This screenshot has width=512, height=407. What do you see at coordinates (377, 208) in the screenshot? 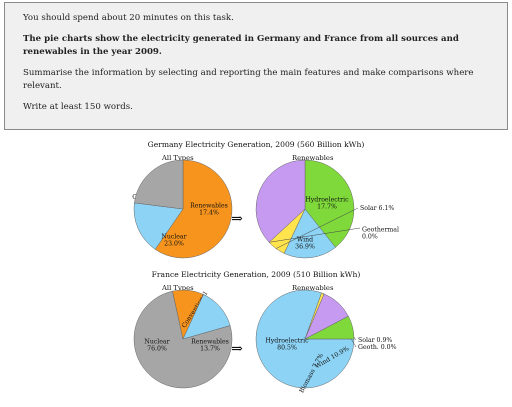
I see `slice-label: Solar 6.1%` at bounding box center [377, 208].